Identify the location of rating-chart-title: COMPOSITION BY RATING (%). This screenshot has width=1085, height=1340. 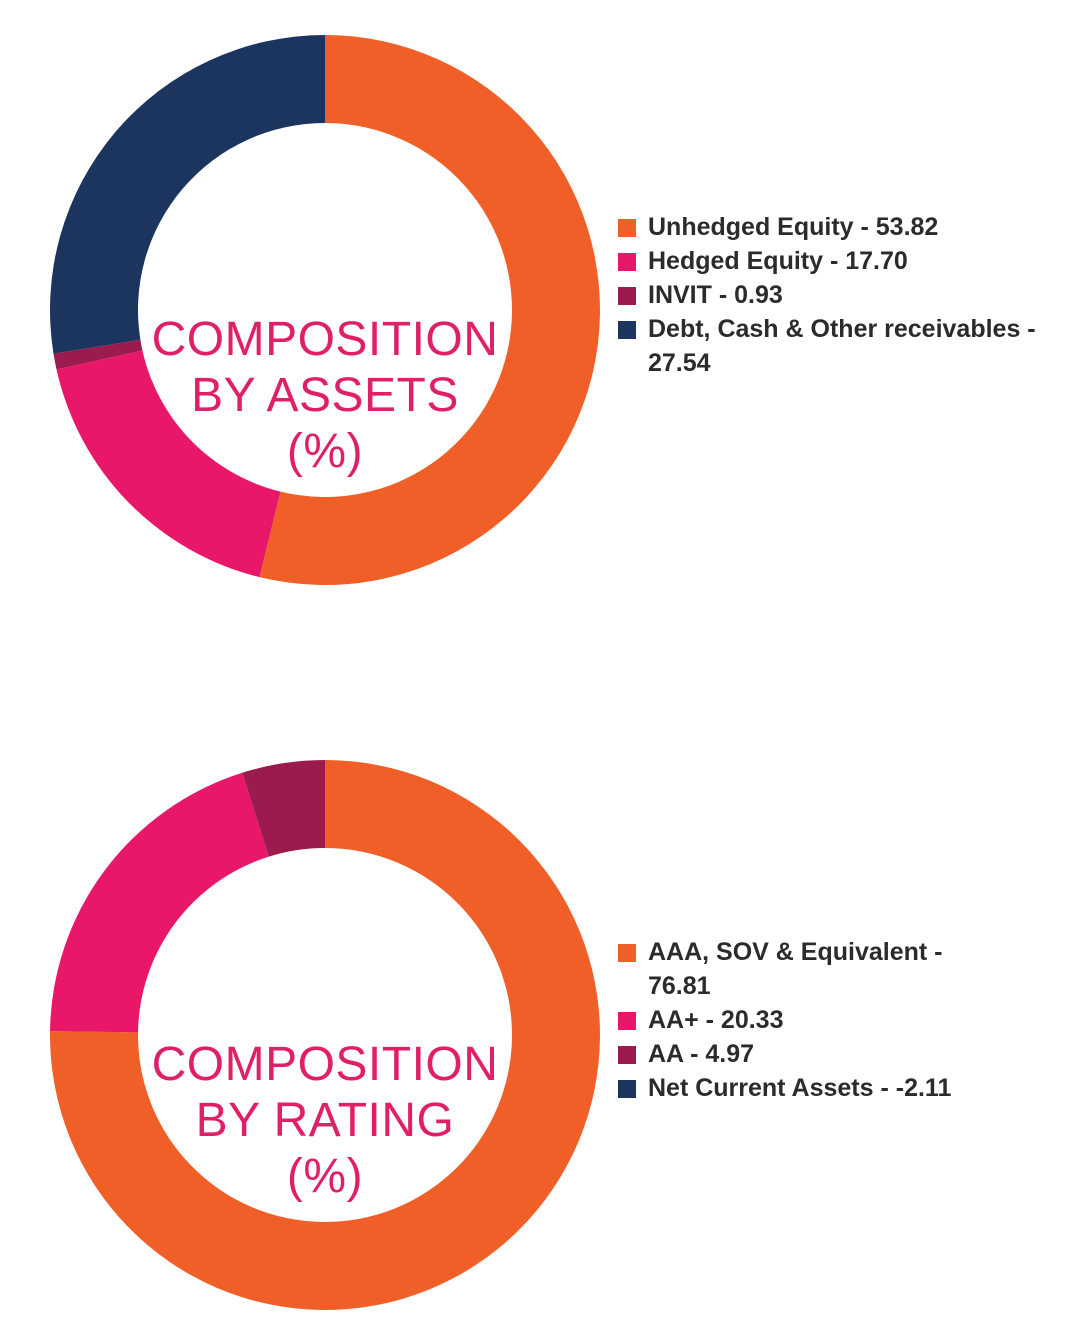
(325, 1121).